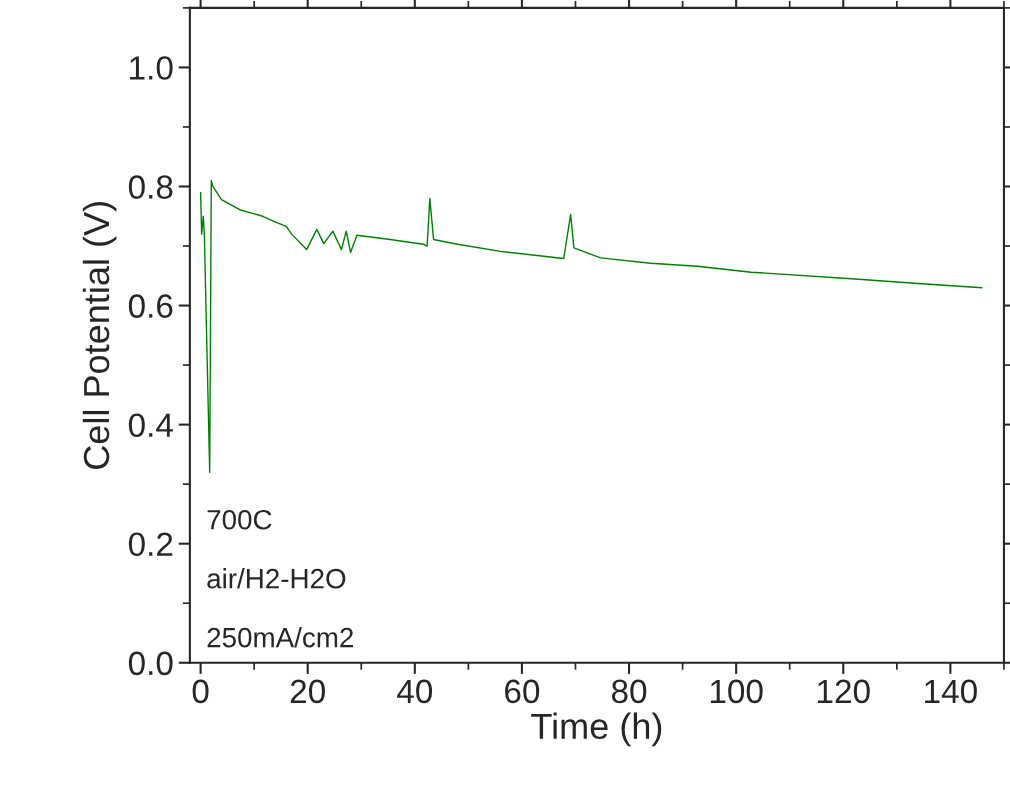 This screenshot has height=789, width=1010. Describe the element at coordinates (951, 691) in the screenshot. I see `x-tick-label: 140` at that location.